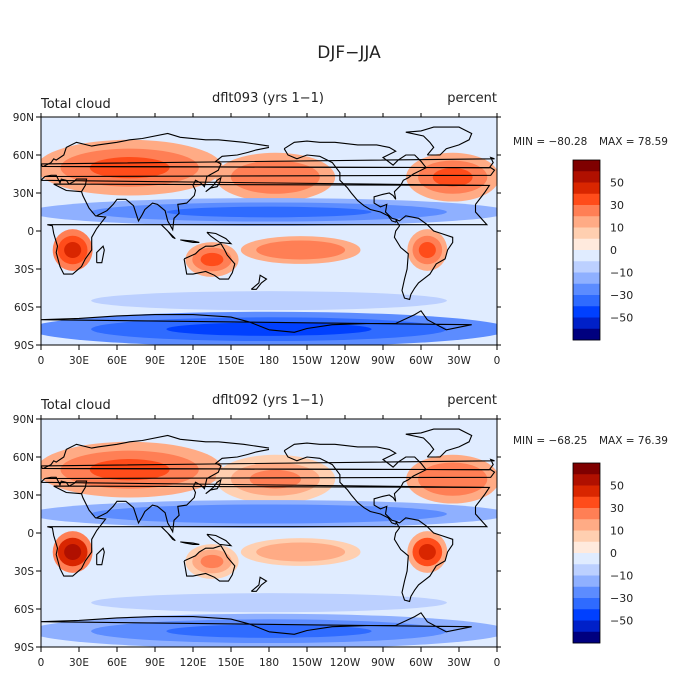 The image size is (700, 700). Describe the element at coordinates (79, 663) in the screenshot. I see `x-tick-label: 30E` at that location.